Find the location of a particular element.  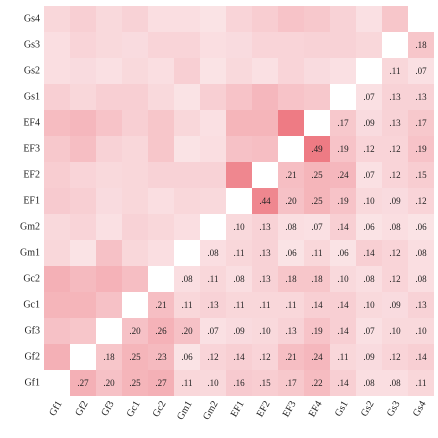

cell-label: .21 is located at coordinates (290, 175).